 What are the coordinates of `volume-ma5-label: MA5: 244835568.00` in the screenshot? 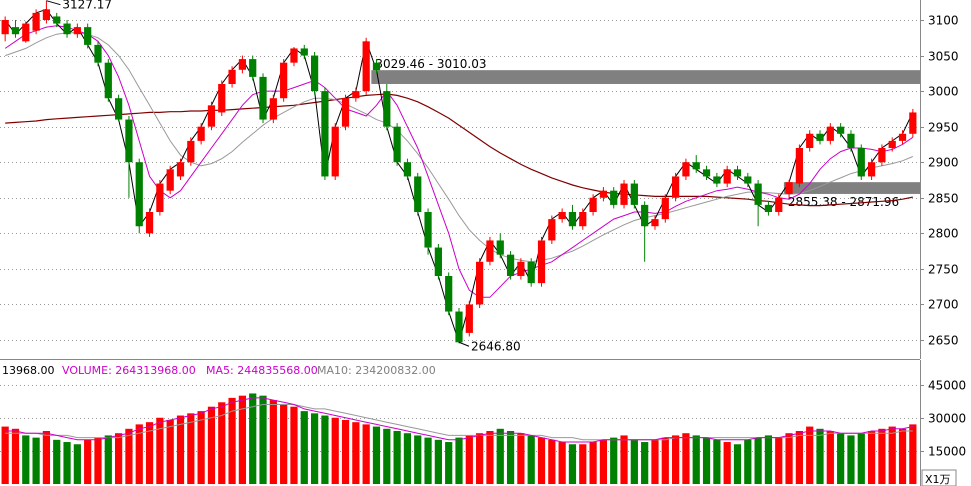 It's located at (262, 370).